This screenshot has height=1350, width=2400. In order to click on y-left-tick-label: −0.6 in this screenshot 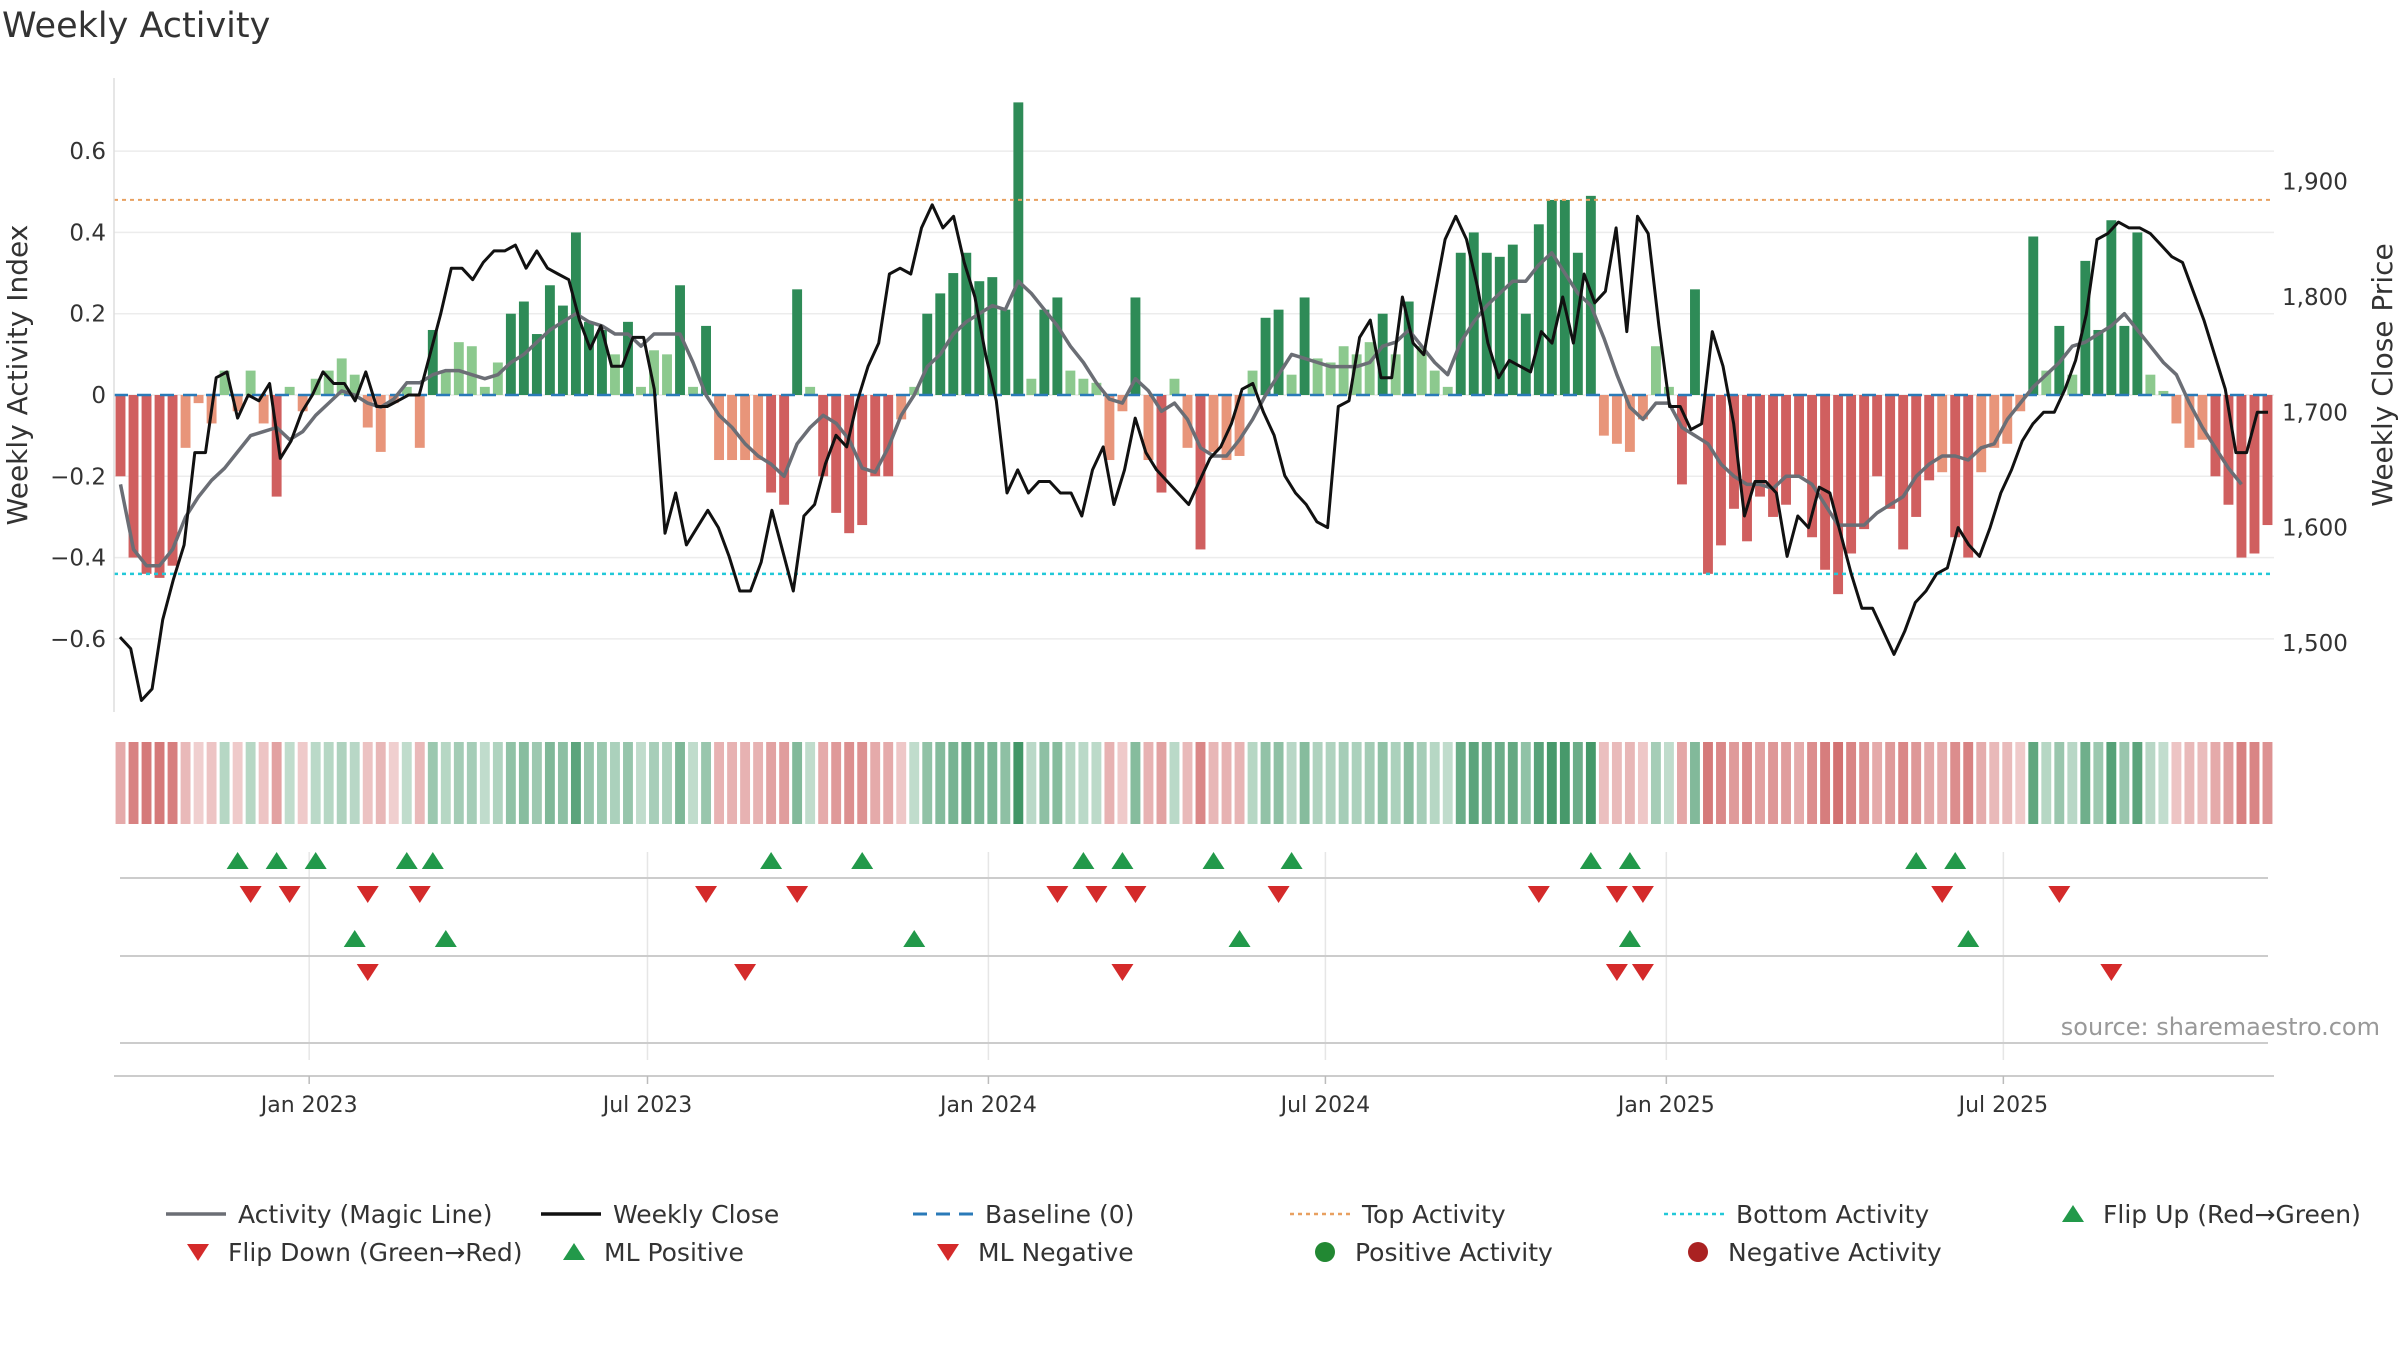, I will do `click(78, 640)`.